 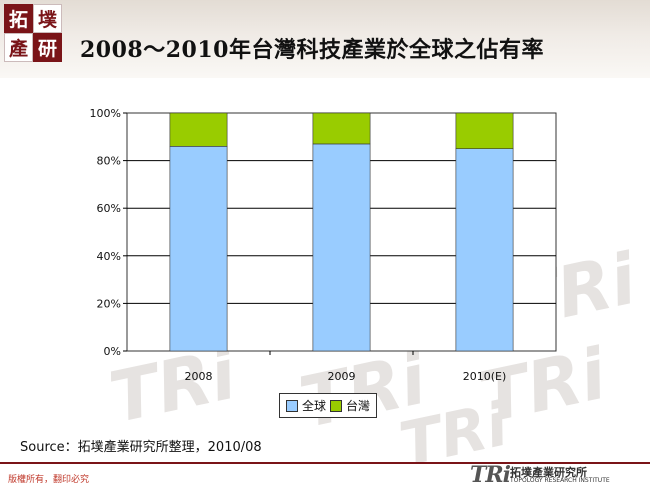 What do you see at coordinates (109, 208) in the screenshot?
I see `y-tick-label: 60%` at bounding box center [109, 208].